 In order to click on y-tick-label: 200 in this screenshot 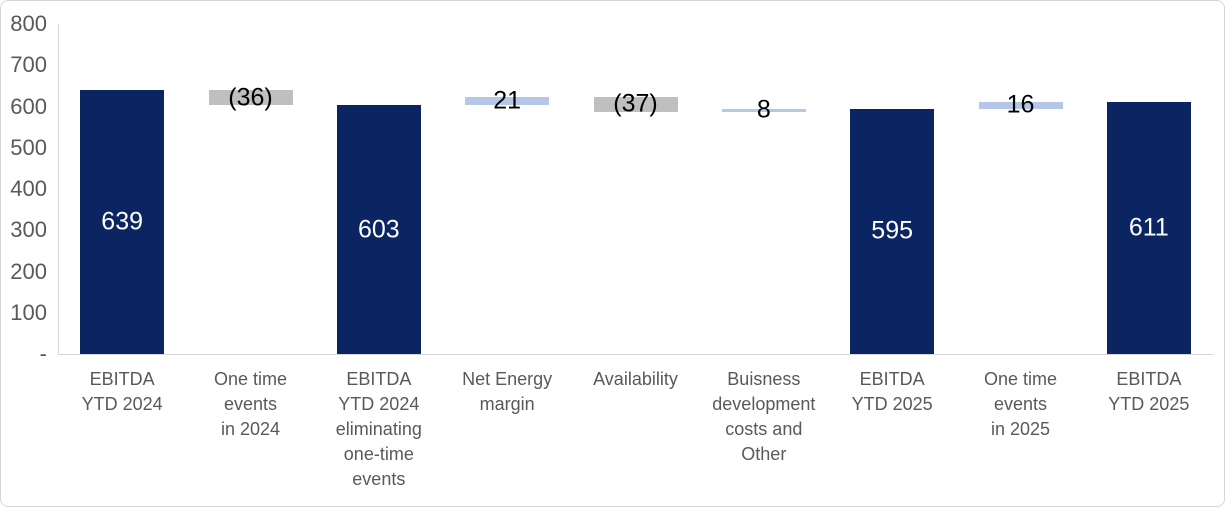, I will do `click(28, 271)`.